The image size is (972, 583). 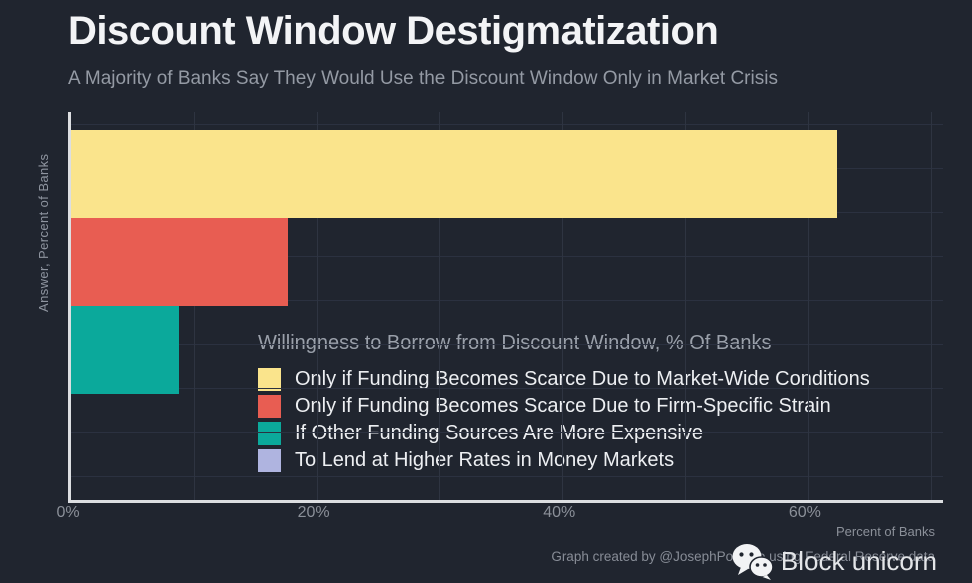 What do you see at coordinates (313, 512) in the screenshot?
I see `x-tick-label: 20%` at bounding box center [313, 512].